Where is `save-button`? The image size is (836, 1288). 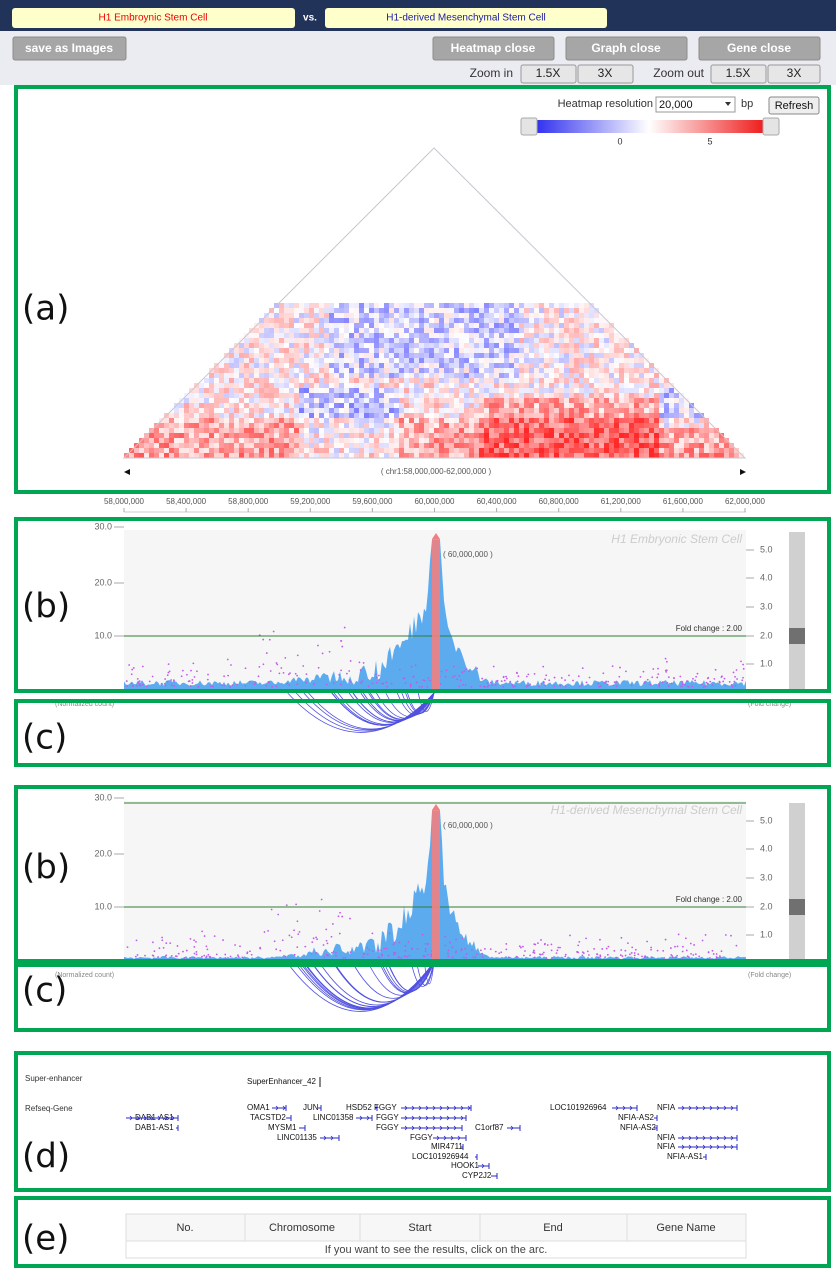 save-button is located at coordinates (69, 48).